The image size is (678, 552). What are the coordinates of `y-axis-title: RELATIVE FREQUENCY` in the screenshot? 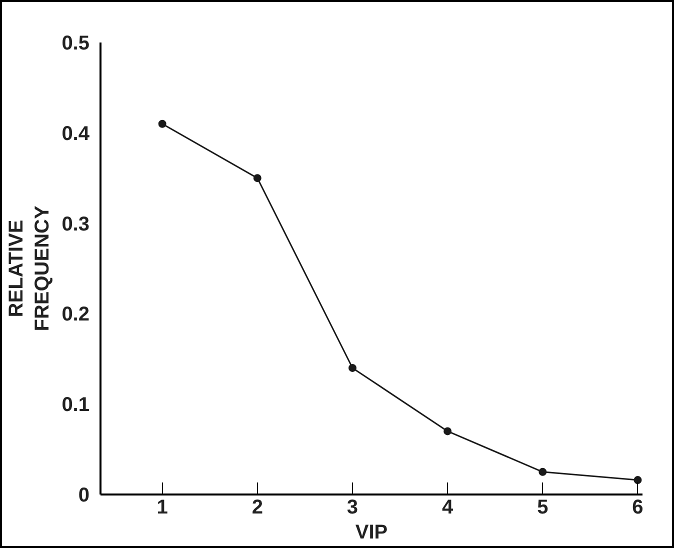 It's located at (29, 268).